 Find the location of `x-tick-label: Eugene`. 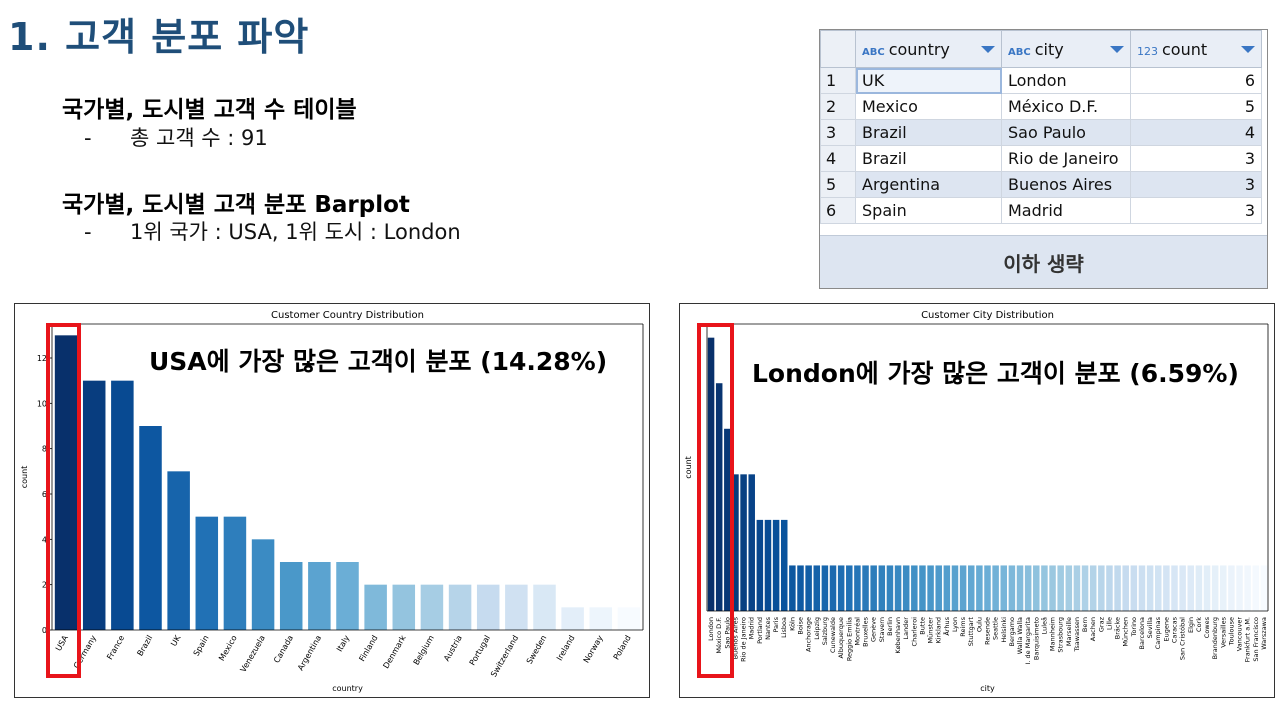

x-tick-label: Eugene is located at coordinates (1166, 629).